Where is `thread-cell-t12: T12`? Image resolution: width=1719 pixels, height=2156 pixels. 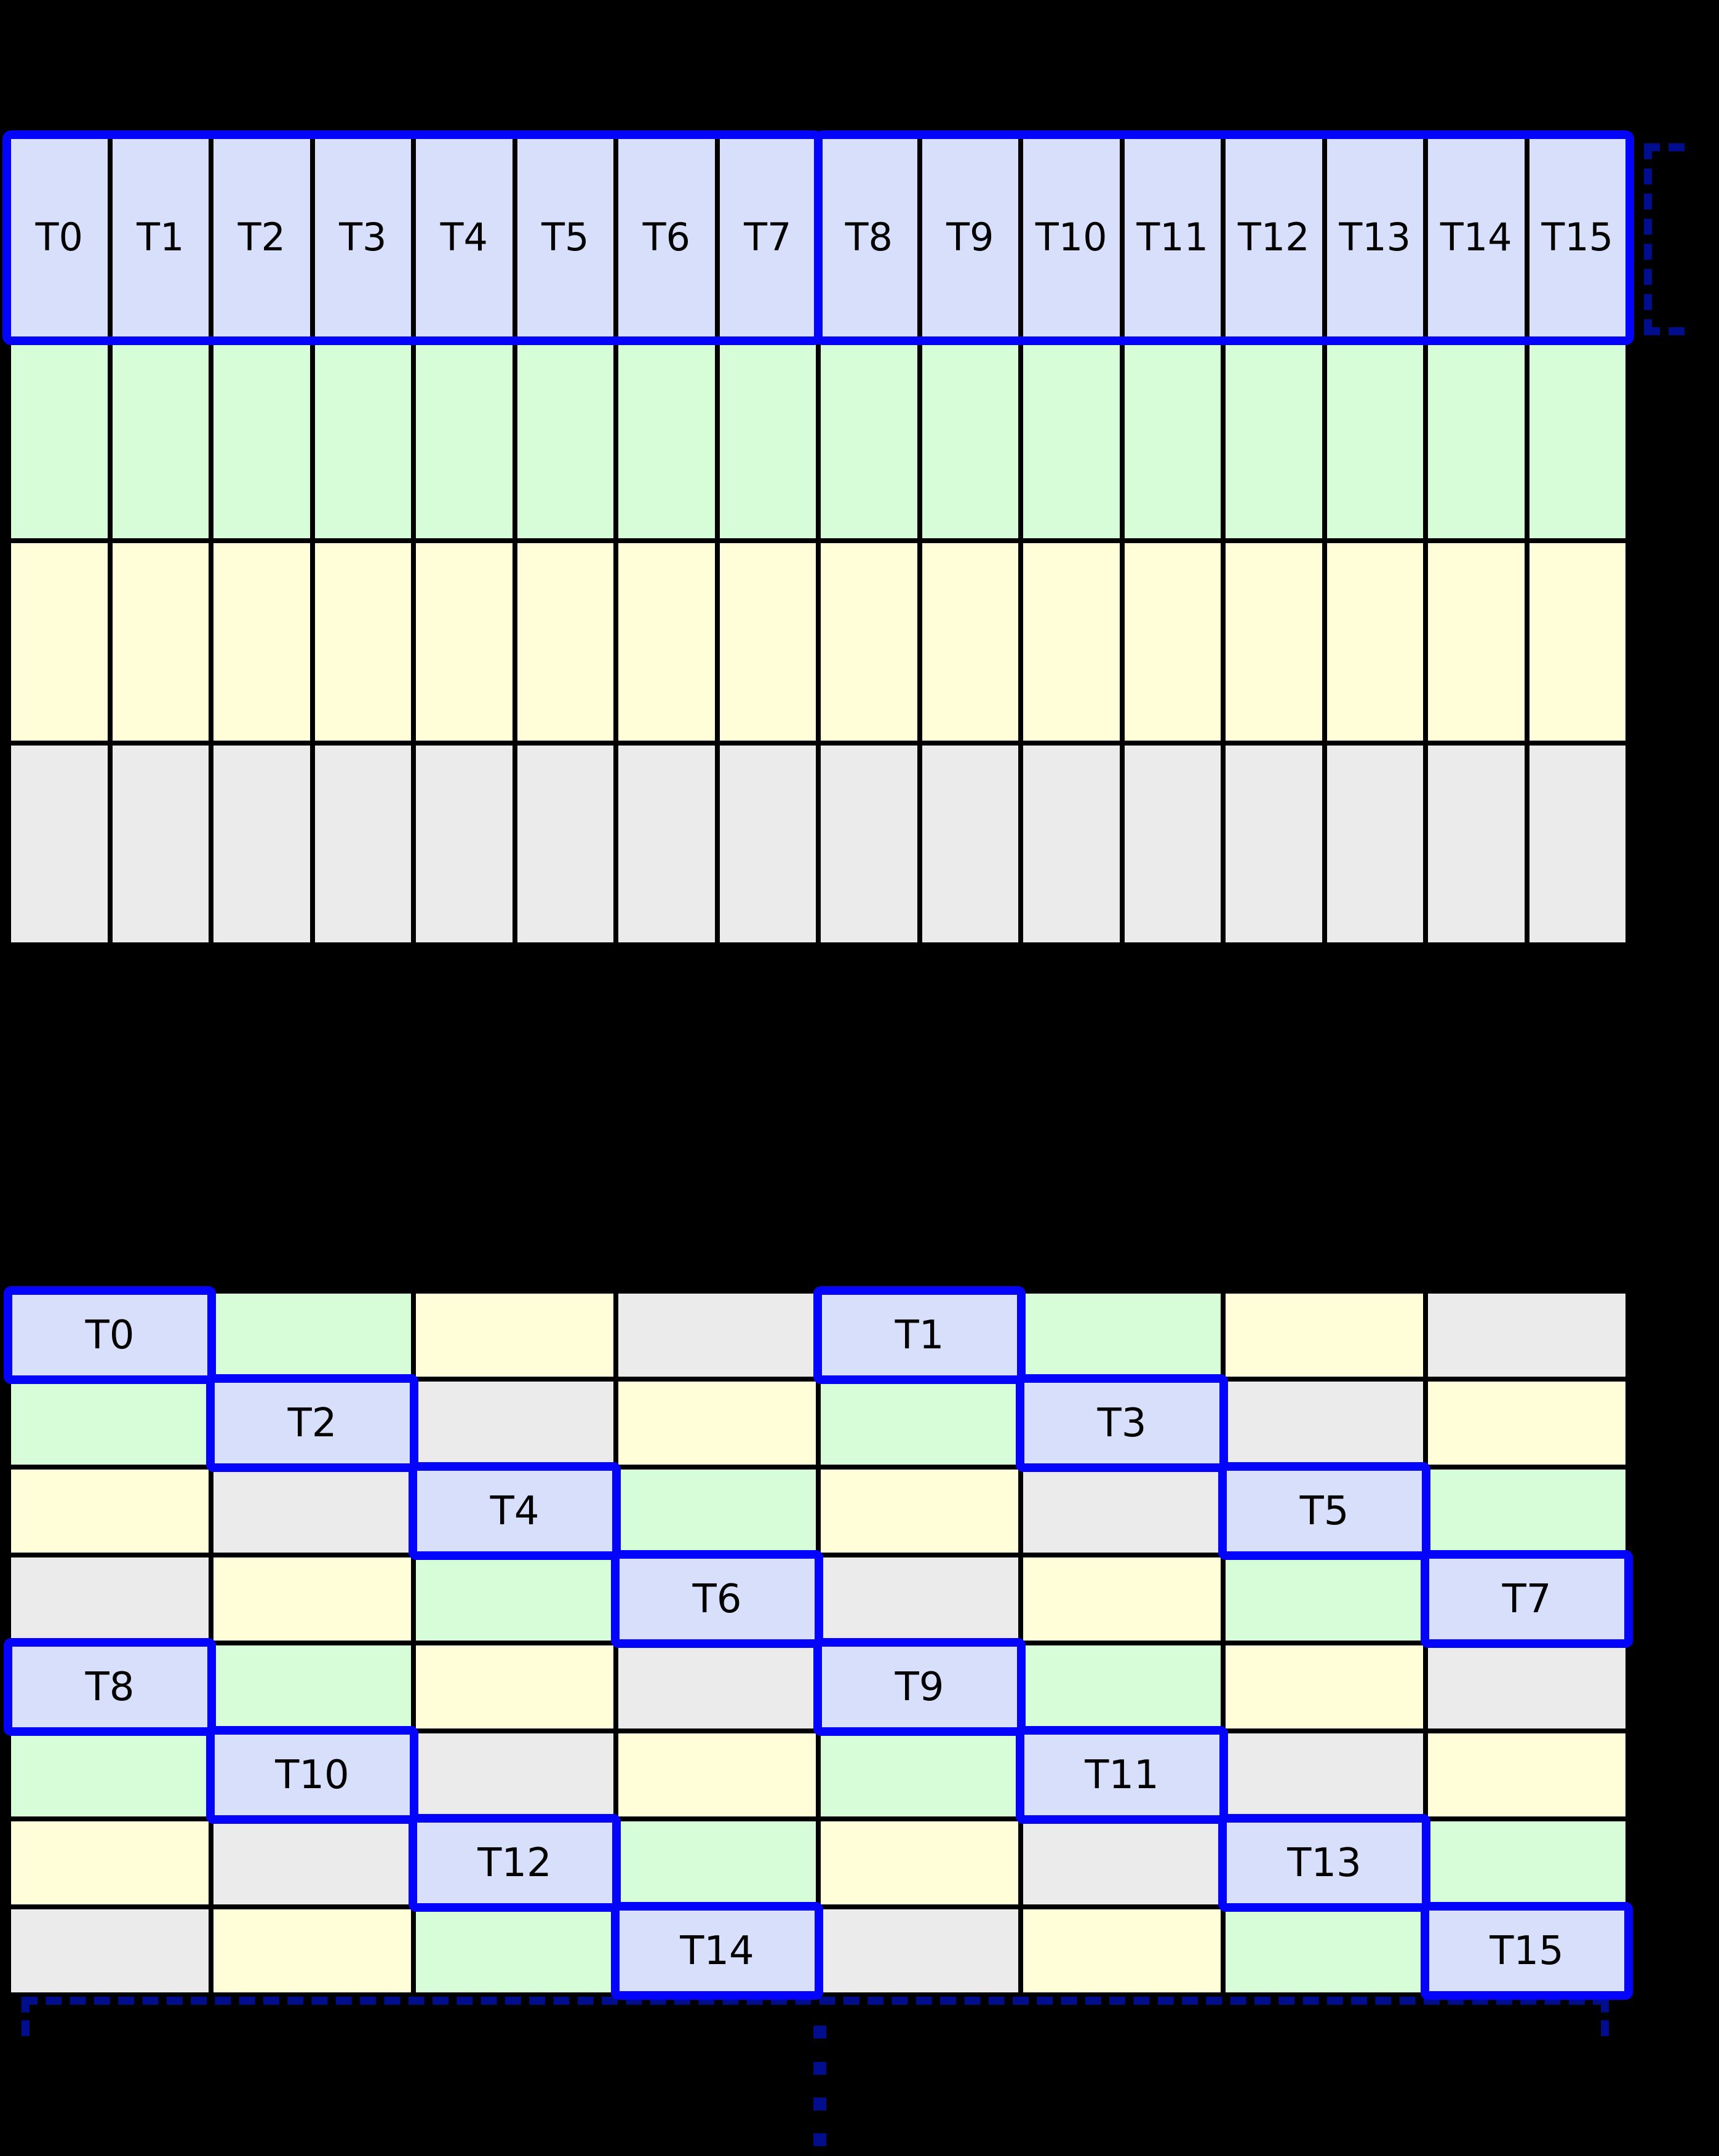
thread-cell-t12: T12 is located at coordinates (515, 1863).